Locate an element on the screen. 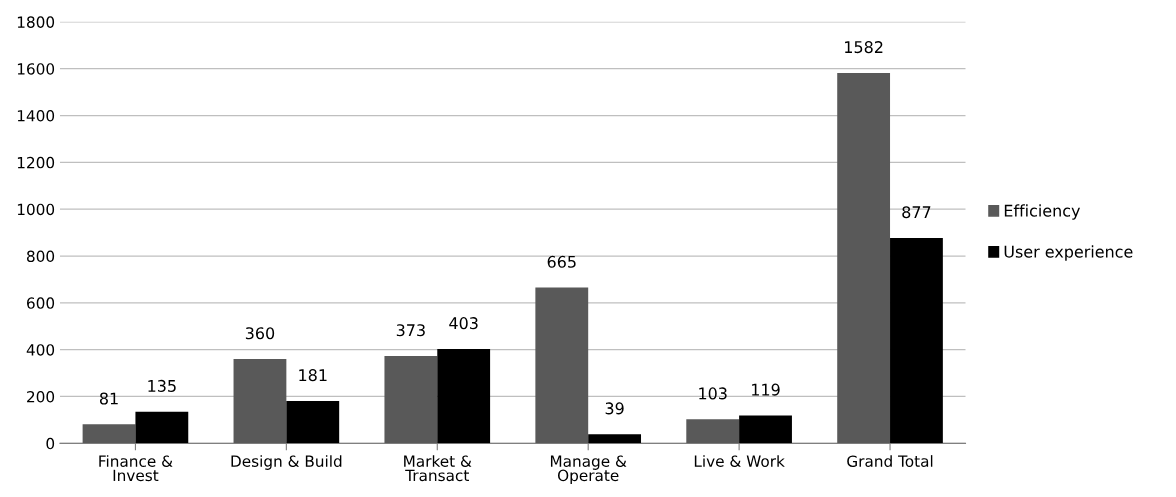 This screenshot has height=497, width=1176. x-tick-label: Design & Build is located at coordinates (286, 462).